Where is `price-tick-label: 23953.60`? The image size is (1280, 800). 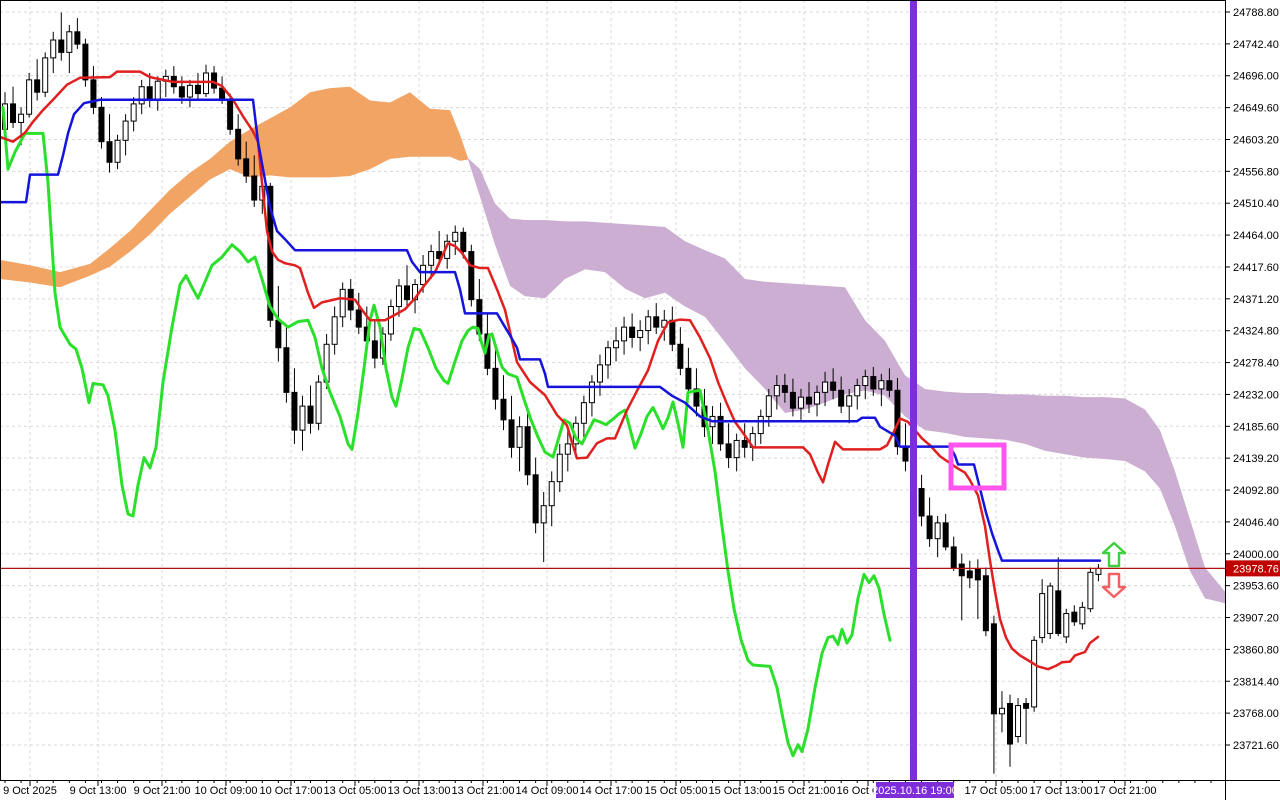 price-tick-label: 23953.60 is located at coordinates (1256, 587).